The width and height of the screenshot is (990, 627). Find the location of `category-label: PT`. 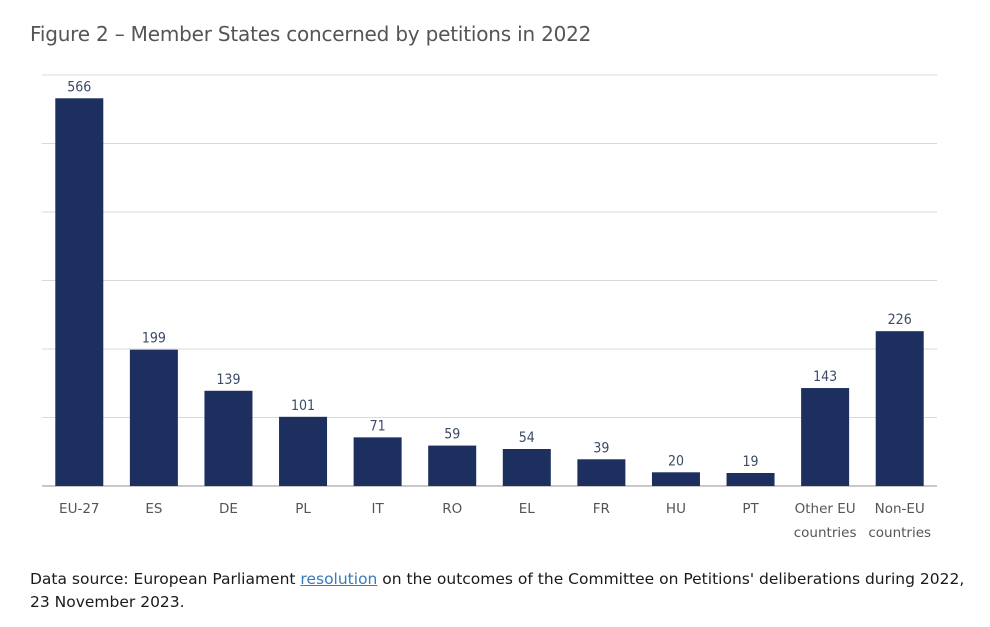

category-label: PT is located at coordinates (750, 509).